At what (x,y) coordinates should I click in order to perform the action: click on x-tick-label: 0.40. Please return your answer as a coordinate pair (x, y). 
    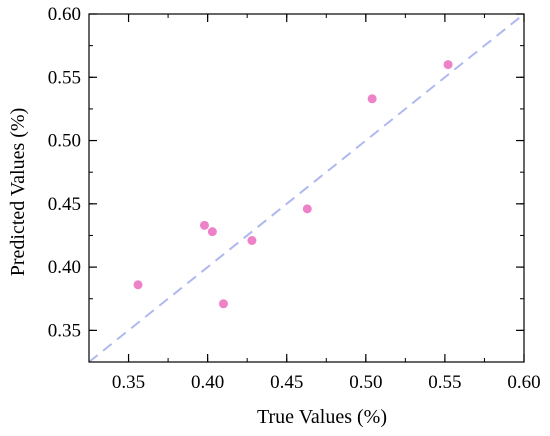
    Looking at the image, I should click on (207, 382).